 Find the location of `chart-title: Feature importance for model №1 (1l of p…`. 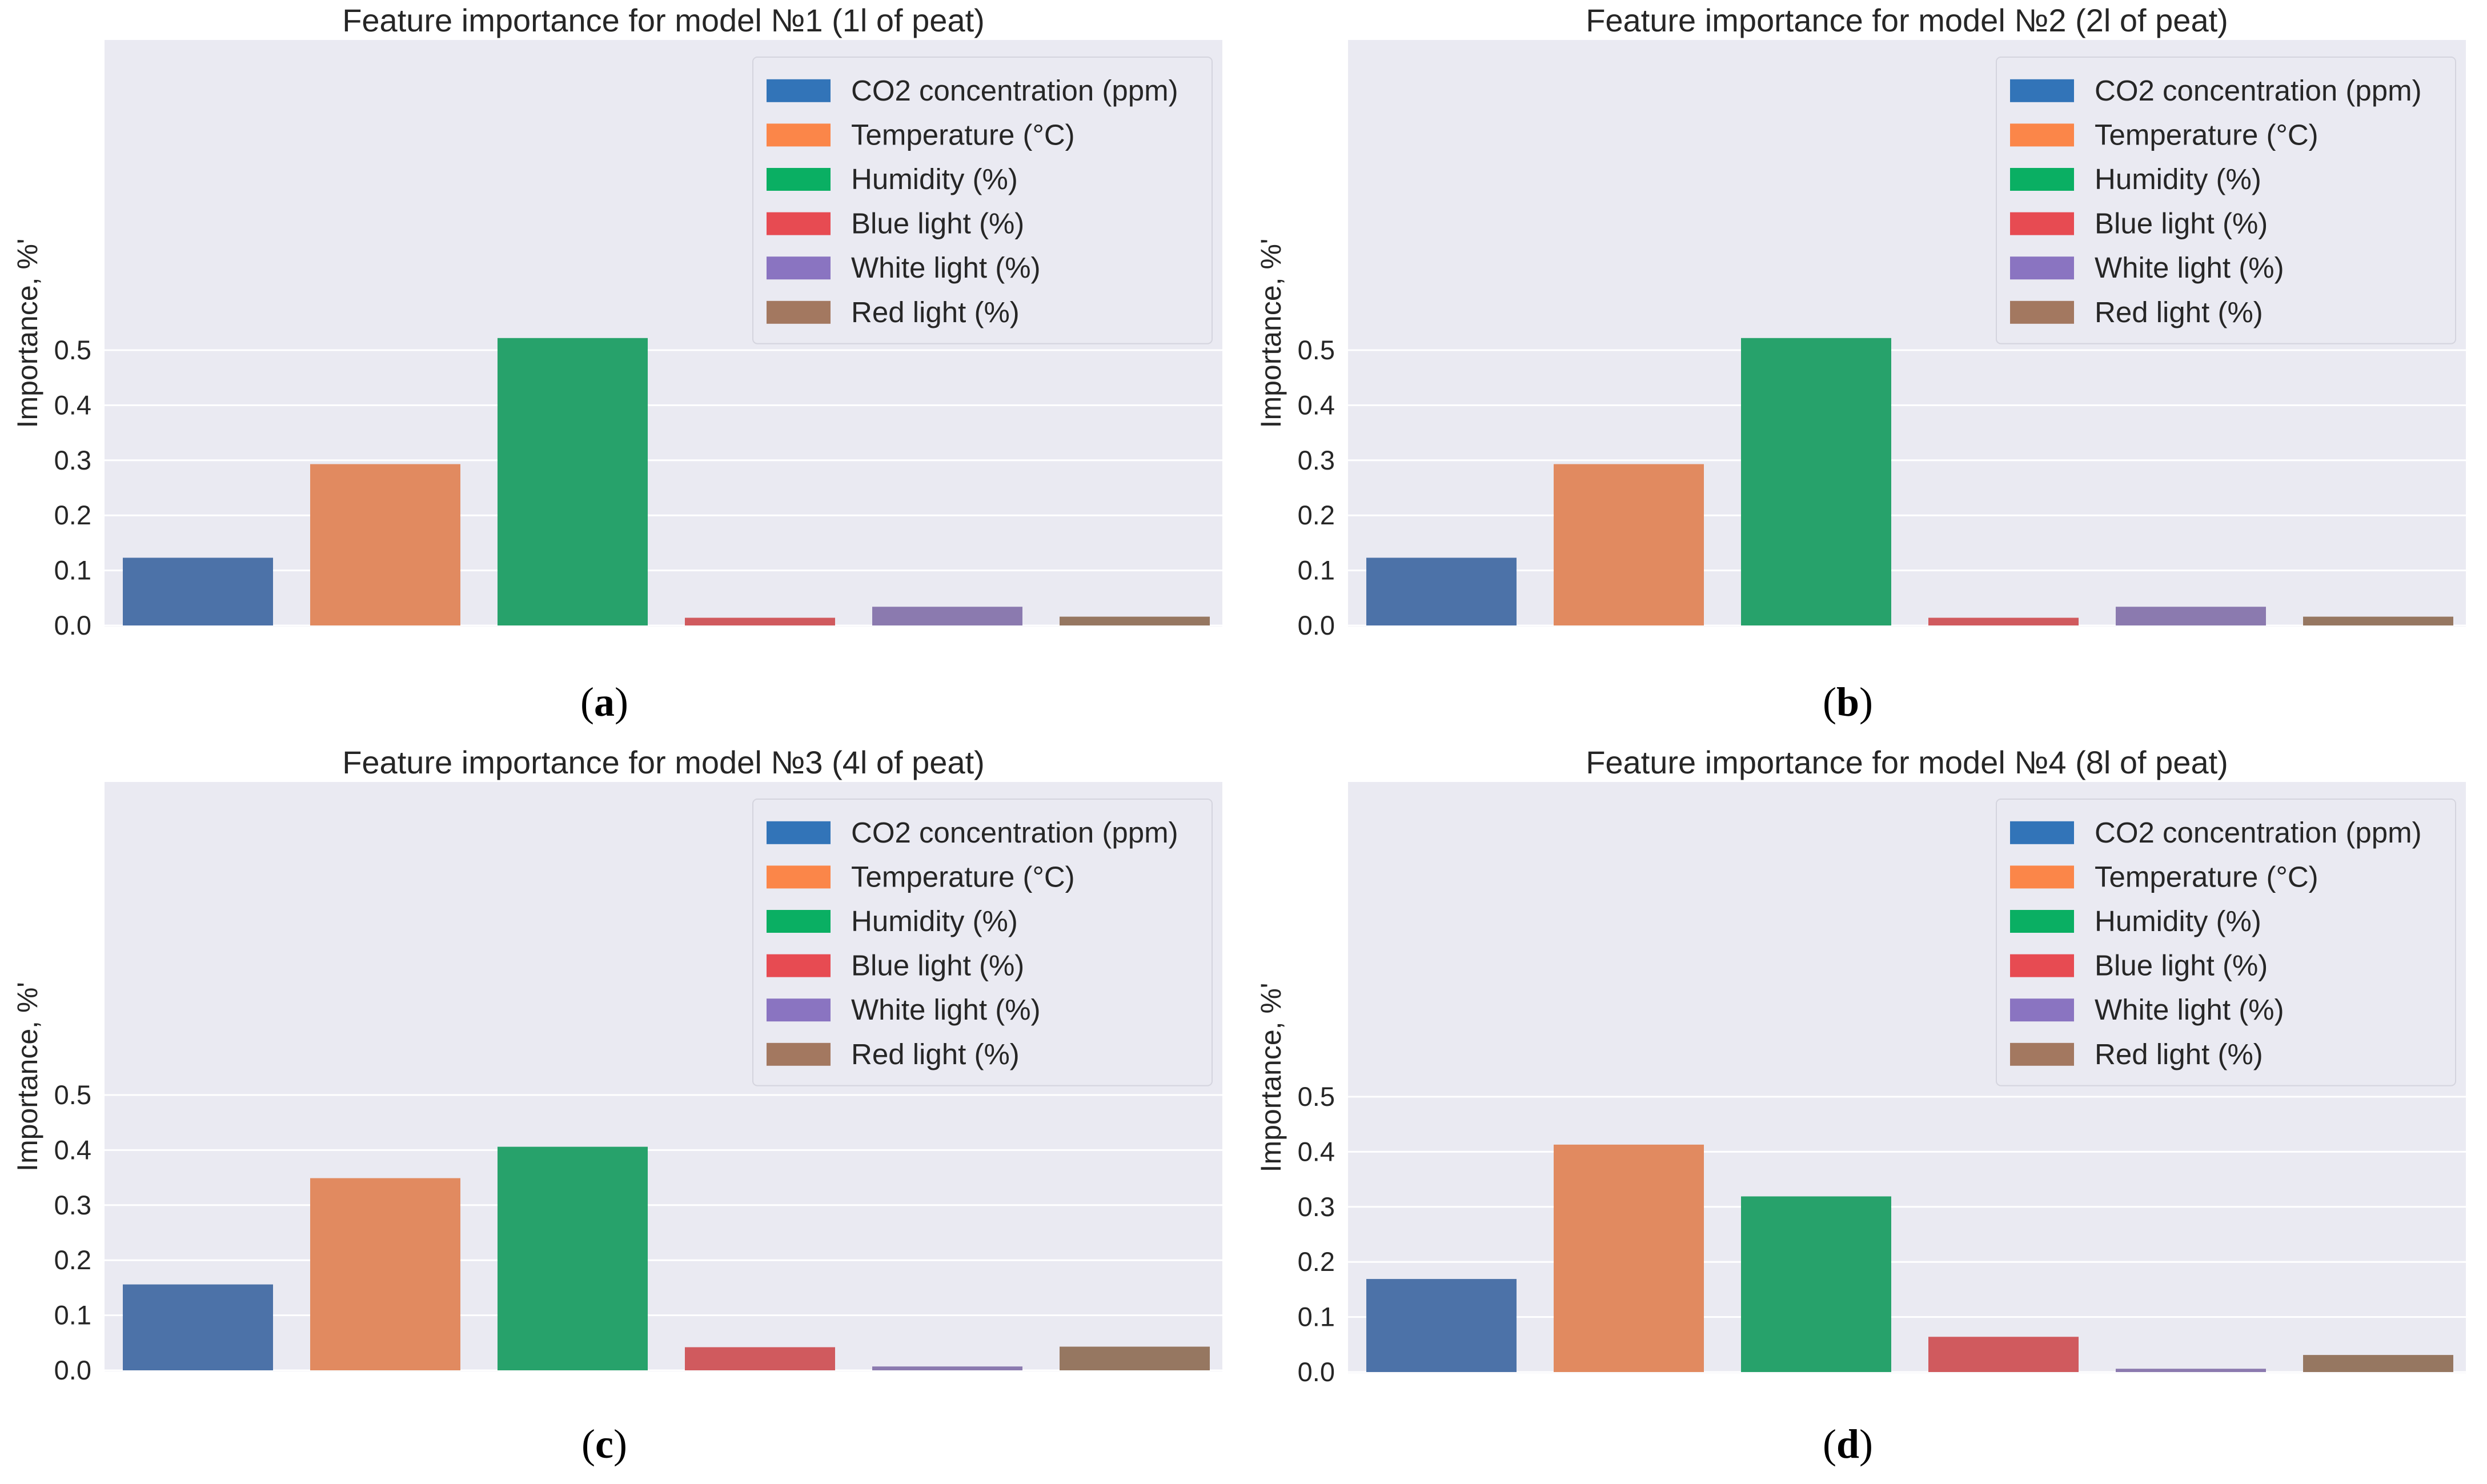

chart-title: Feature importance for model №1 (1l of p… is located at coordinates (663, 20).